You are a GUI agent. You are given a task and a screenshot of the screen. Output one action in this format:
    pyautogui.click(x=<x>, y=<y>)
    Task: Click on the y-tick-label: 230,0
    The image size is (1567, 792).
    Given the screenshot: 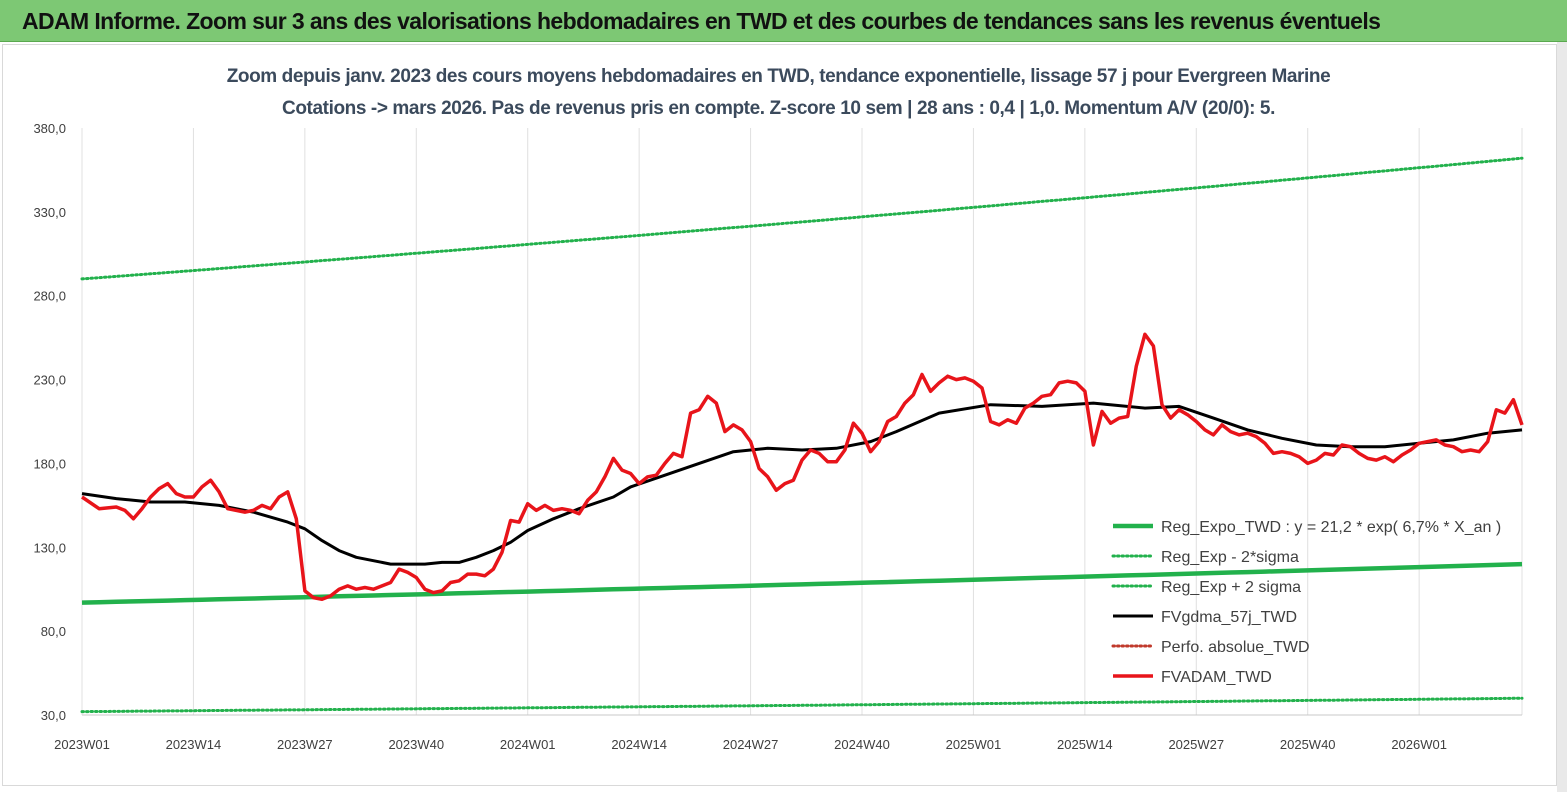 What is the action you would take?
    pyautogui.click(x=49, y=380)
    